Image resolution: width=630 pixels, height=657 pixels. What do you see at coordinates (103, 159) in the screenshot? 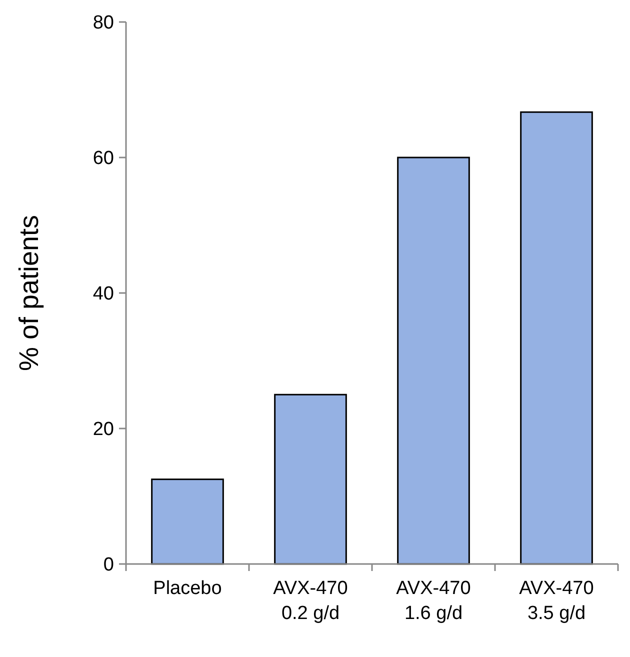
I see `y-tick-label: 60` at bounding box center [103, 159].